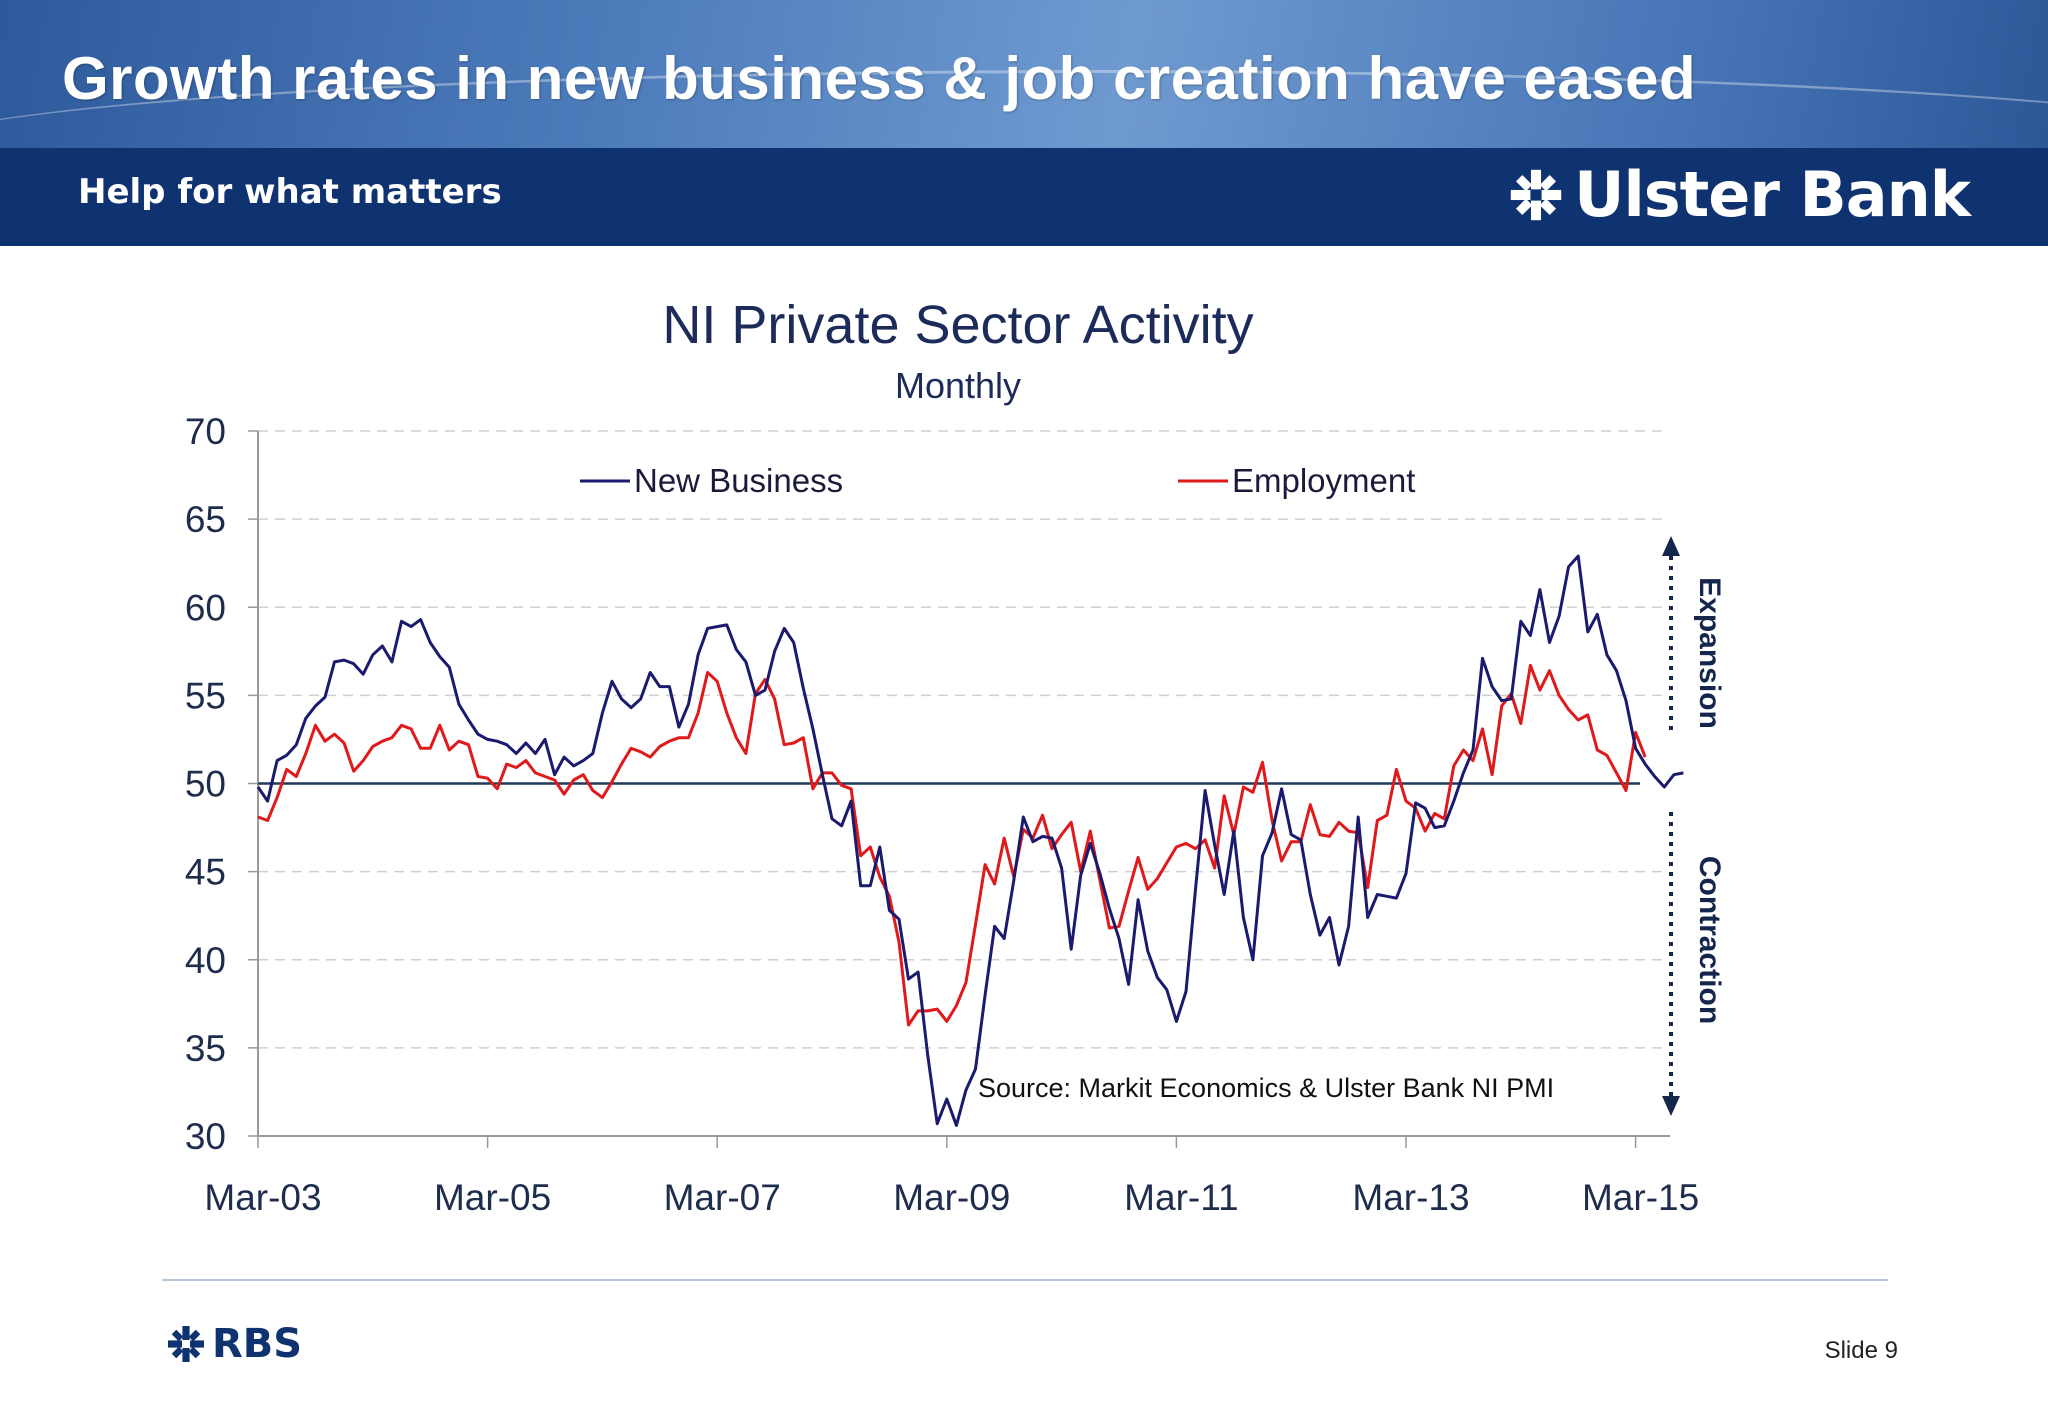  I want to click on y-tick-label: 55, so click(205, 695).